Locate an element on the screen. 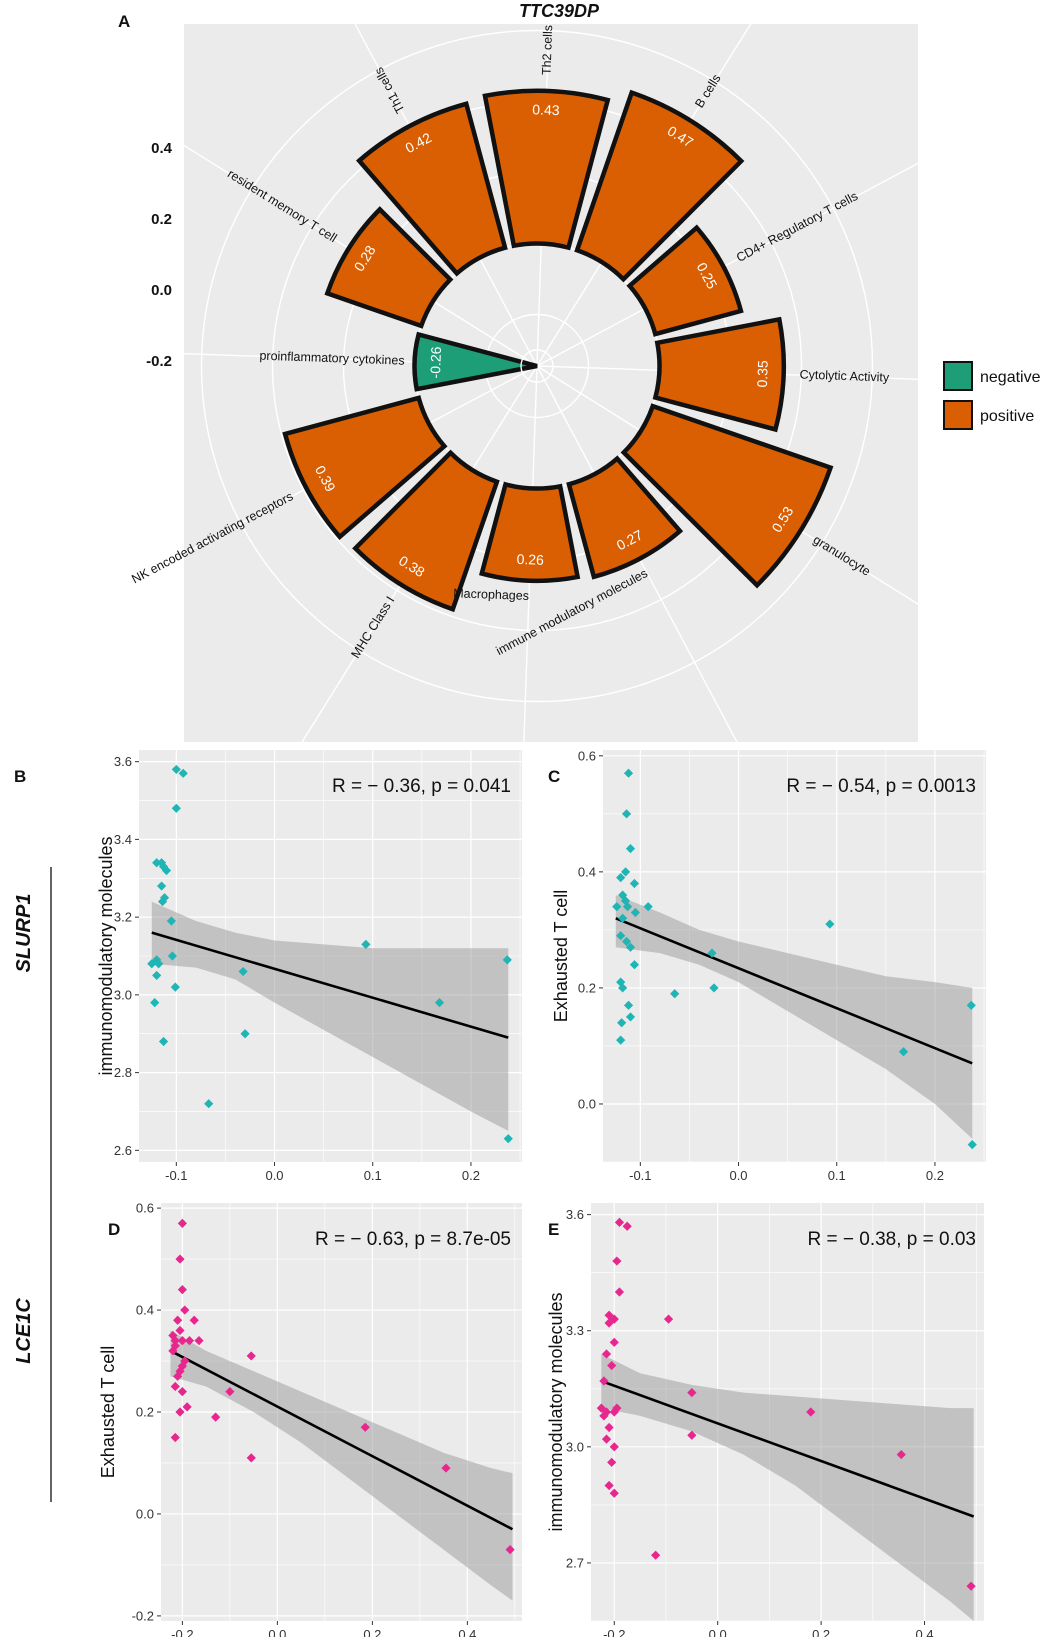 This screenshot has height=1637, width=1056. polar-center-circle is located at coordinates (537, 366).